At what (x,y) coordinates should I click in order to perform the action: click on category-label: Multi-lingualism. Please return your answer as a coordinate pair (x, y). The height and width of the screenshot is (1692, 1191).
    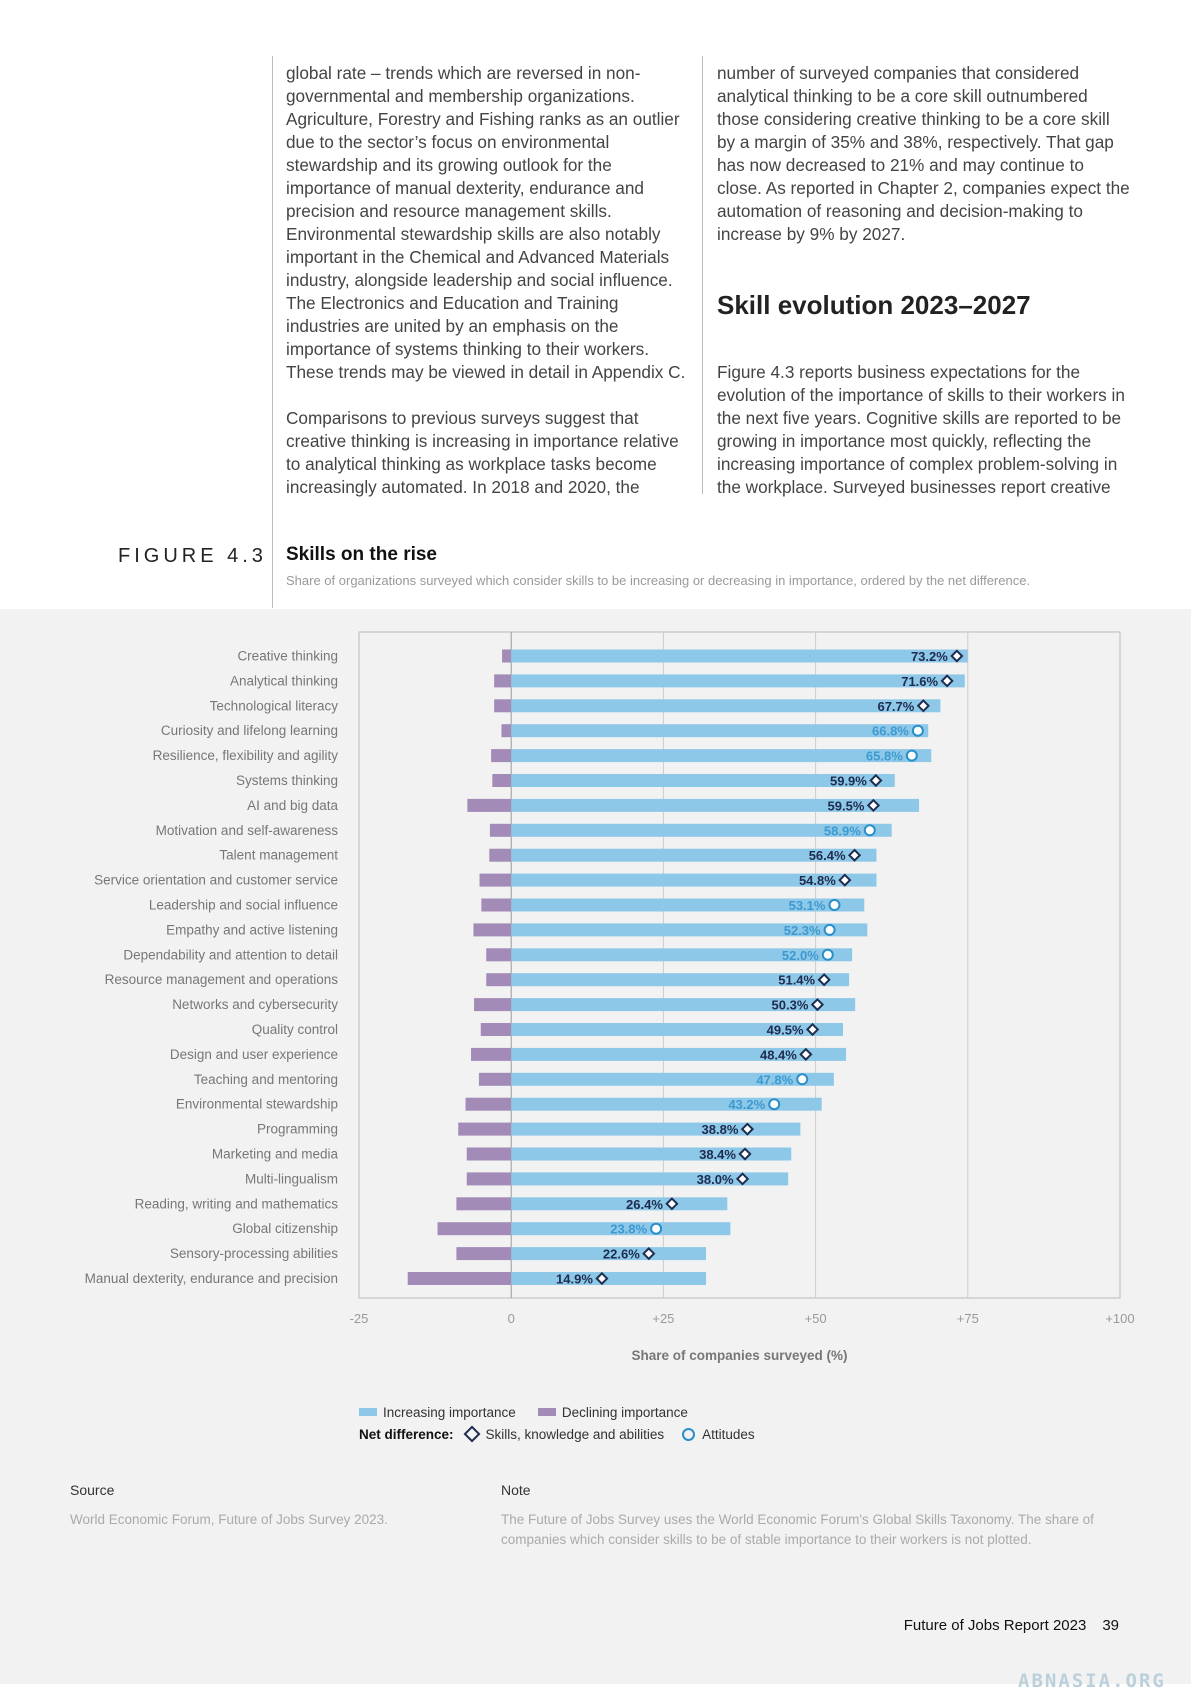
    Looking at the image, I should click on (291, 1178).